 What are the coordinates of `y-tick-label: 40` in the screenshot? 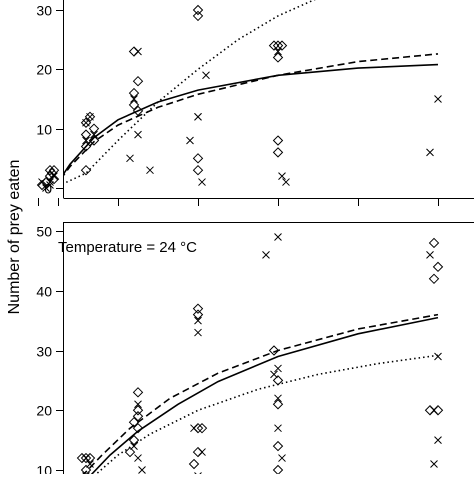 It's located at (44, 292).